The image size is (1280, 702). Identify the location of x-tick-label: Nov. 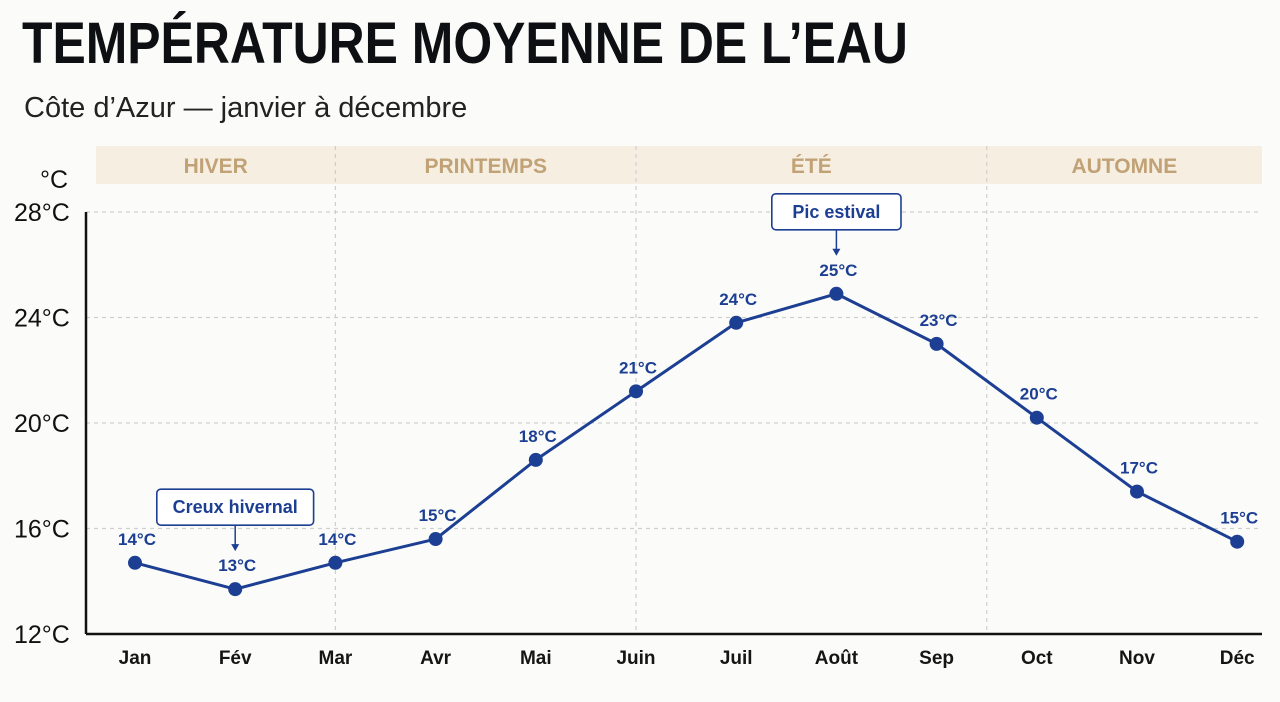
(1137, 658).